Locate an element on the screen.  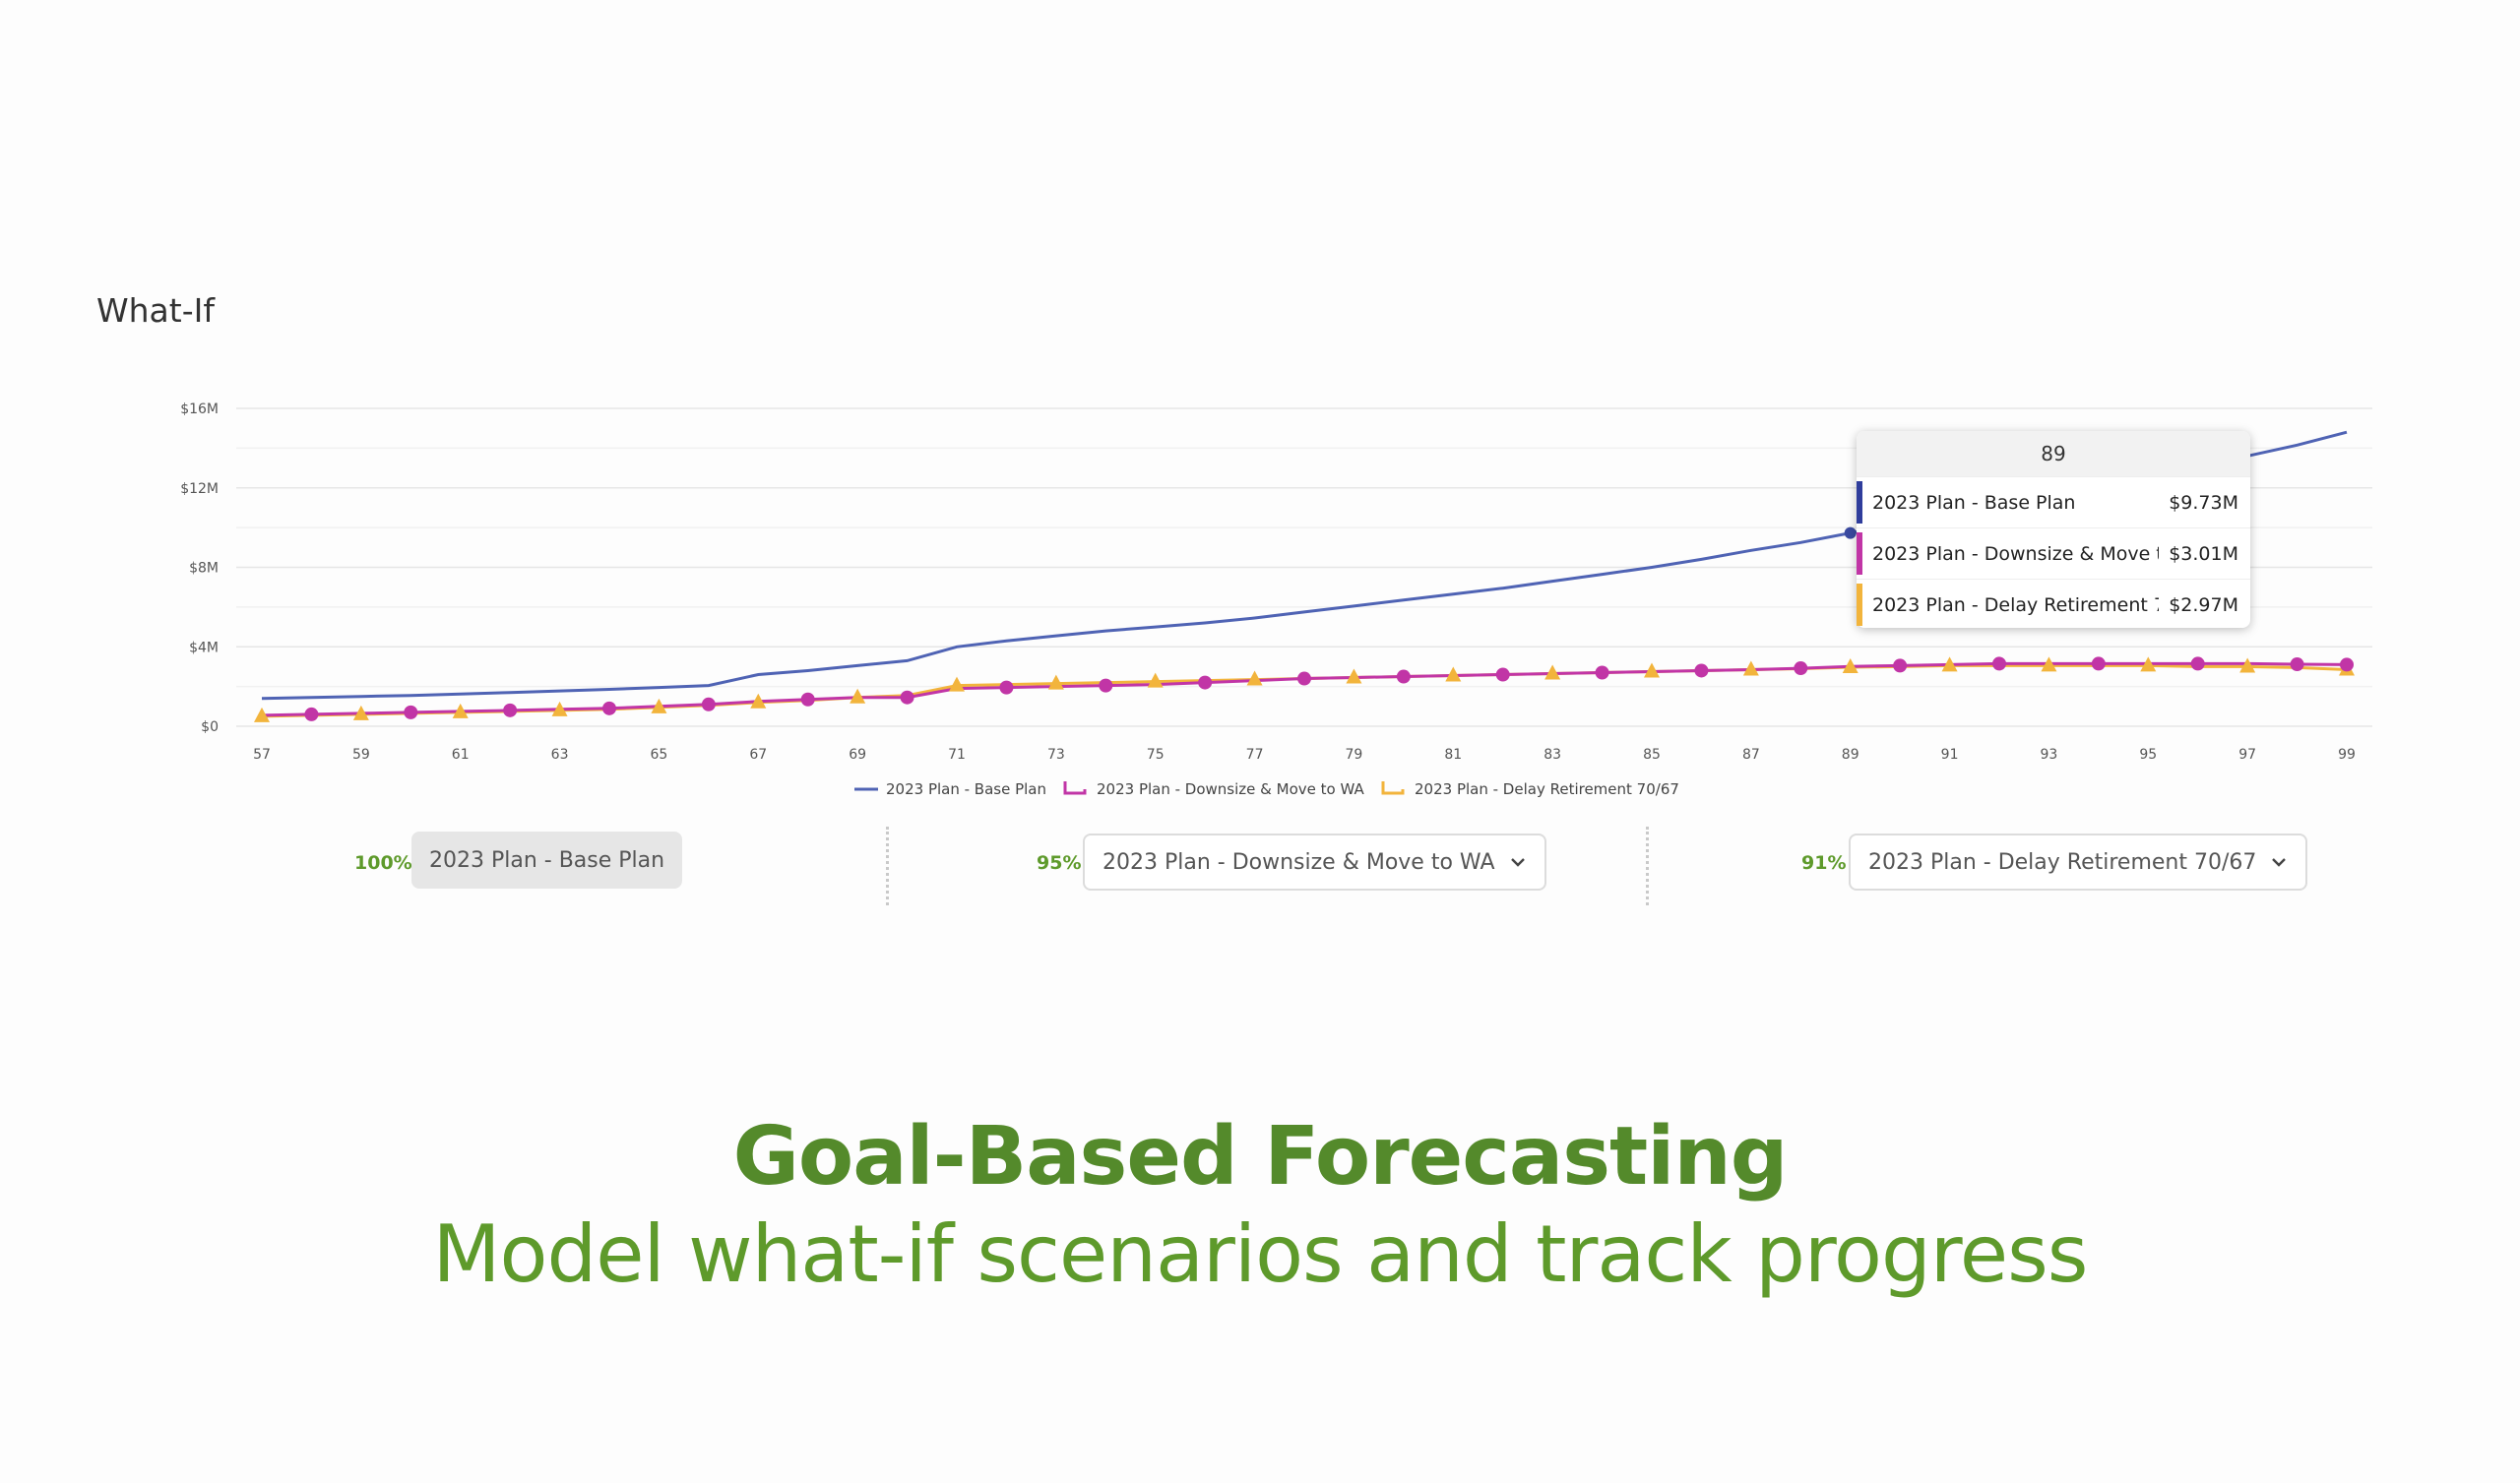
tooltip-row: 2023 Plan - Base Plan $9.73M is located at coordinates (2053, 501).